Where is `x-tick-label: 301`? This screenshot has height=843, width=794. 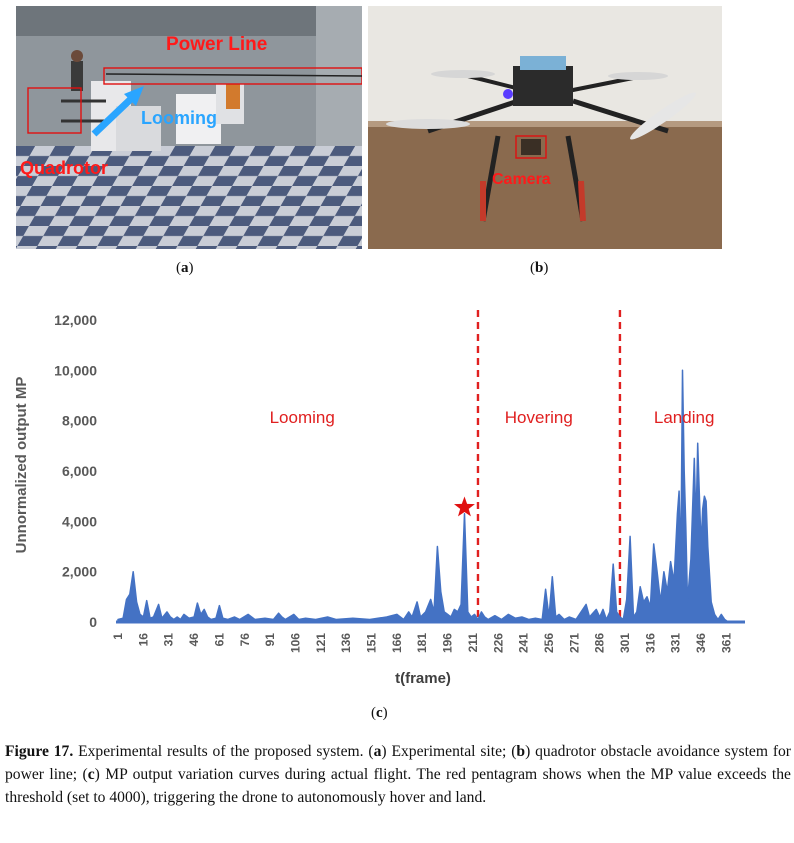
x-tick-label: 301 is located at coordinates (625, 643).